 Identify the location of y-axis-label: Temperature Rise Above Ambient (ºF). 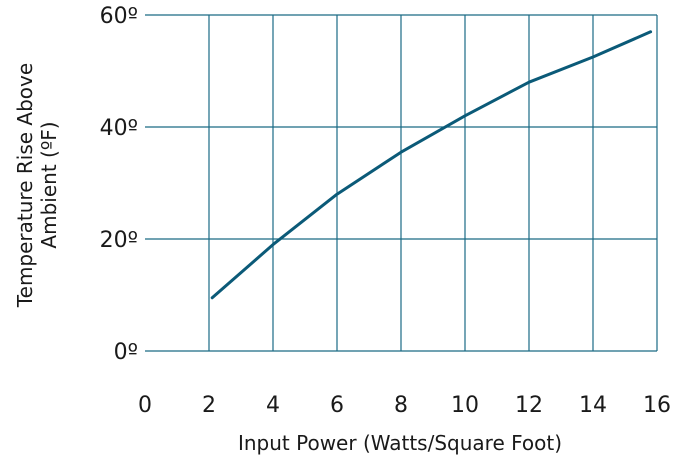
(37, 185).